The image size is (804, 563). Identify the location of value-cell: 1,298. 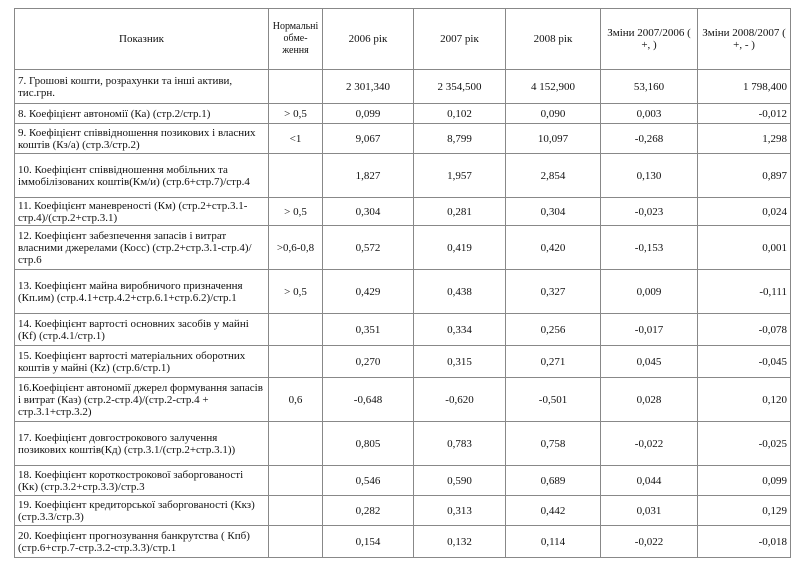
(744, 138).